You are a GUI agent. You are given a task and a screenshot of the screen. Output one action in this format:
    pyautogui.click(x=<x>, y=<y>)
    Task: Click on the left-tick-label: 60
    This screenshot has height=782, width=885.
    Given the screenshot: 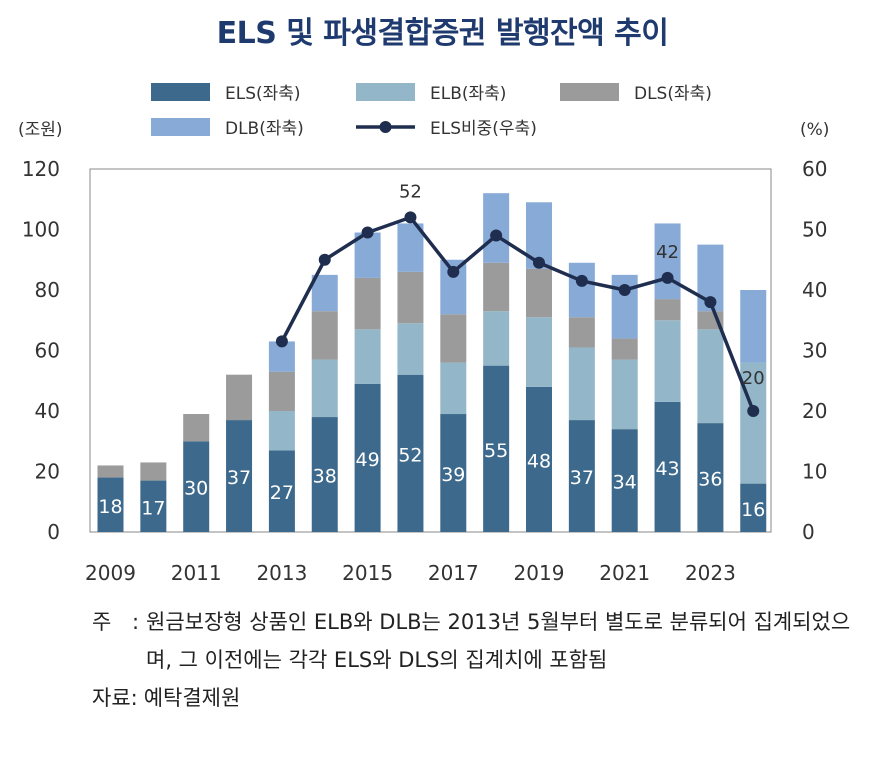 What is the action you would take?
    pyautogui.click(x=47, y=351)
    